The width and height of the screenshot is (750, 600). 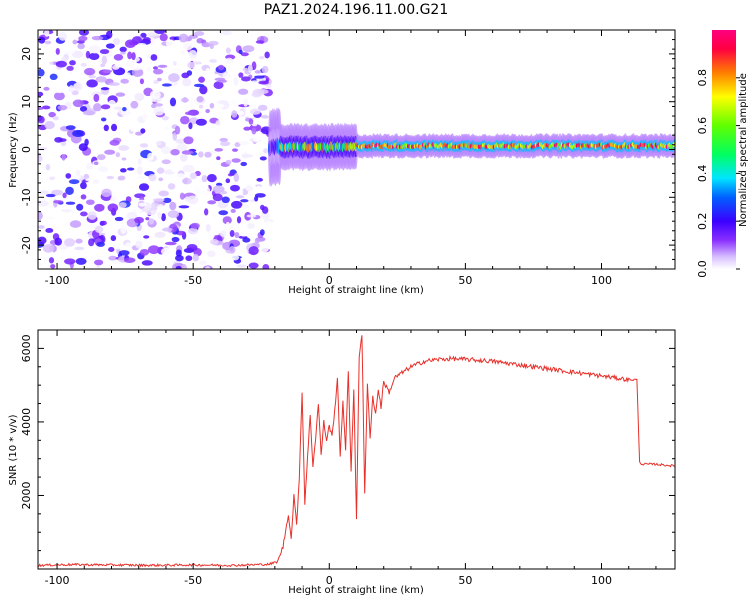 What do you see at coordinates (724, 149) in the screenshot?
I see `colorbar-gradient` at bounding box center [724, 149].